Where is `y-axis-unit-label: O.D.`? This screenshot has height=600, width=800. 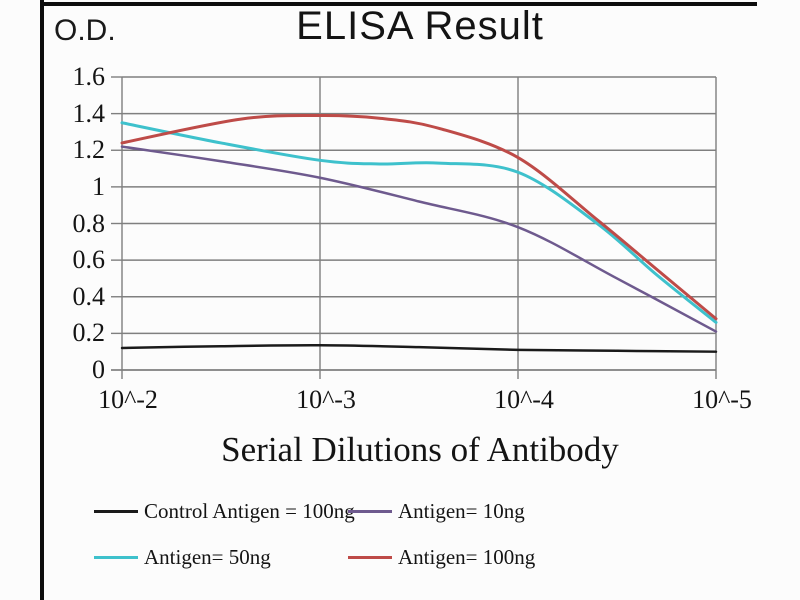
y-axis-unit-label: O.D. is located at coordinates (85, 30).